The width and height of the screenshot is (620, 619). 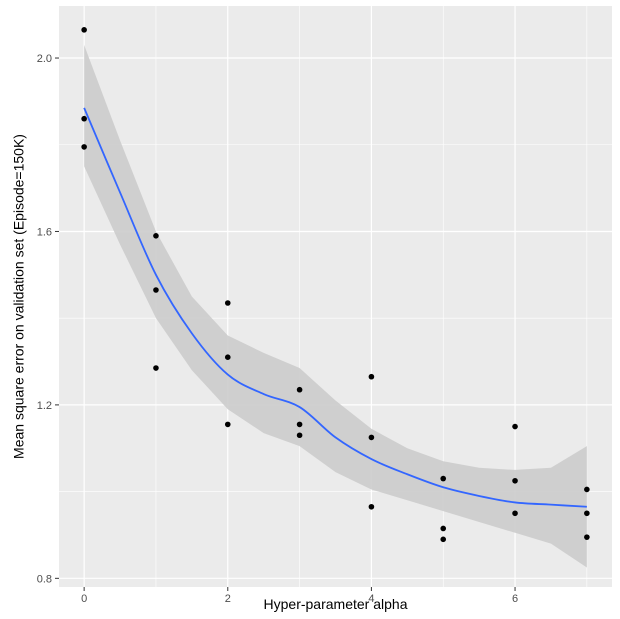 I want to click on x-tick-label: 4, so click(x=371, y=599).